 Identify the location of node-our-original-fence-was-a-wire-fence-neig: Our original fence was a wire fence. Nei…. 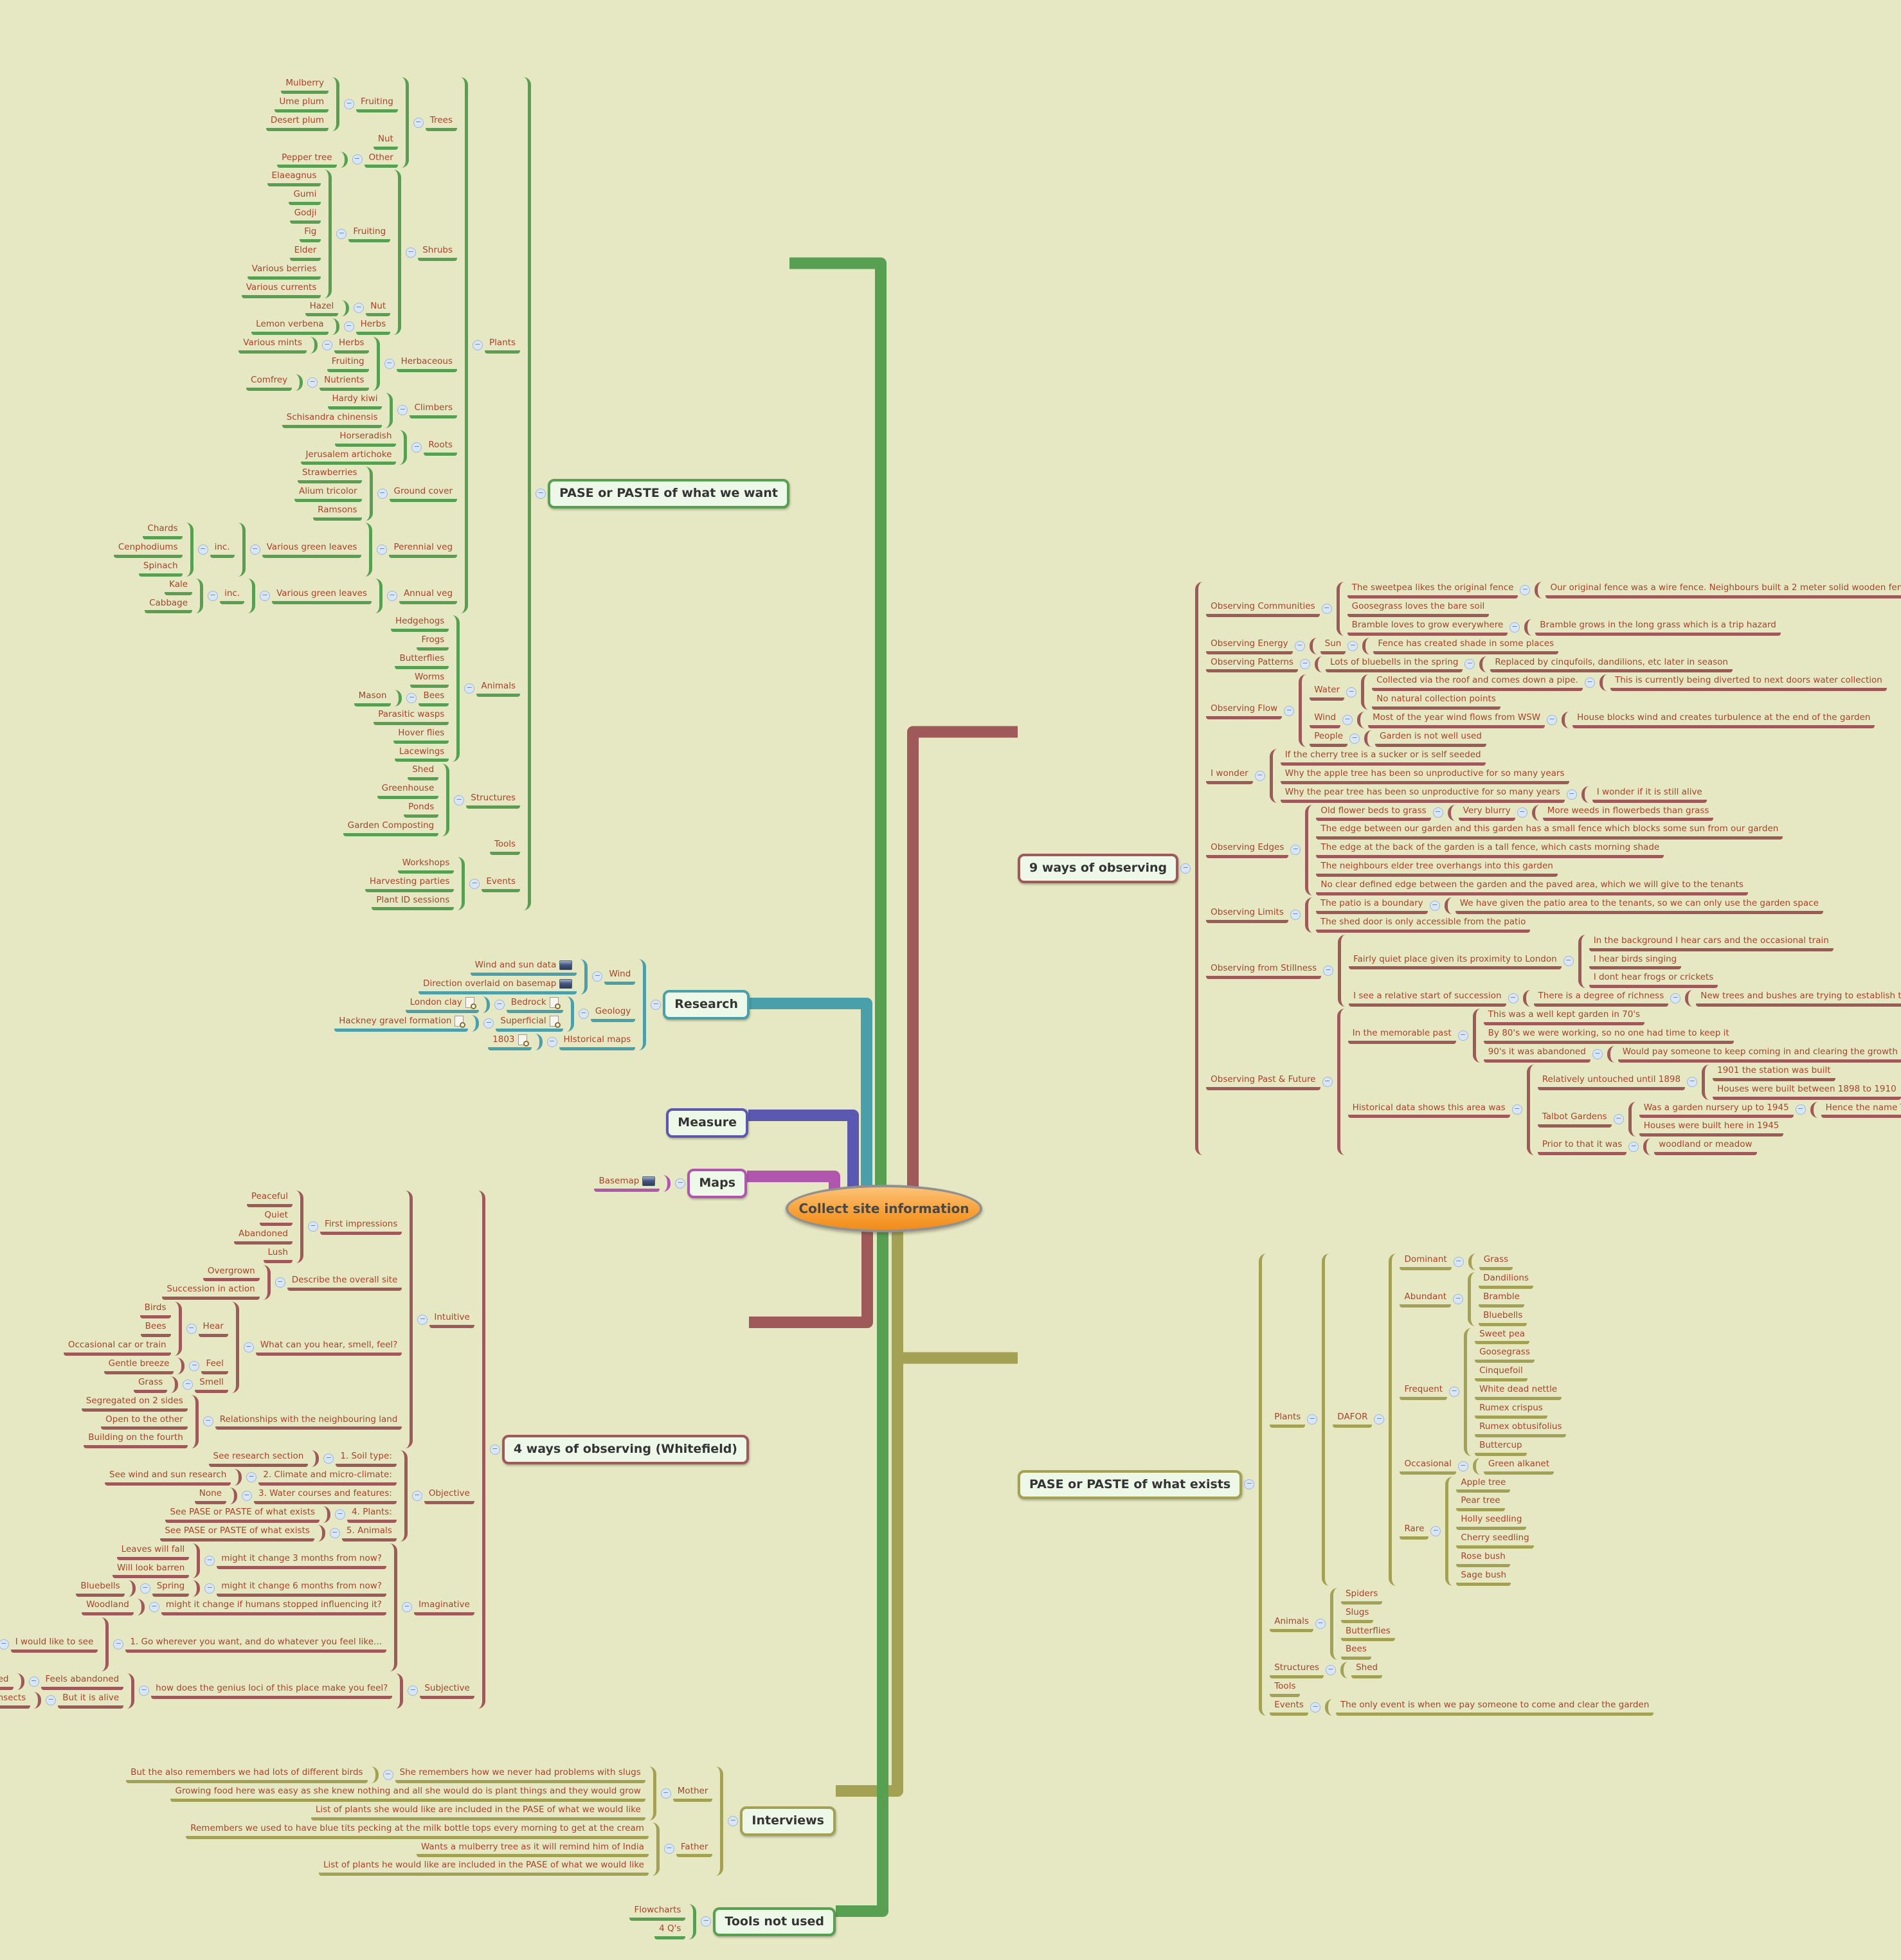
(1723, 590).